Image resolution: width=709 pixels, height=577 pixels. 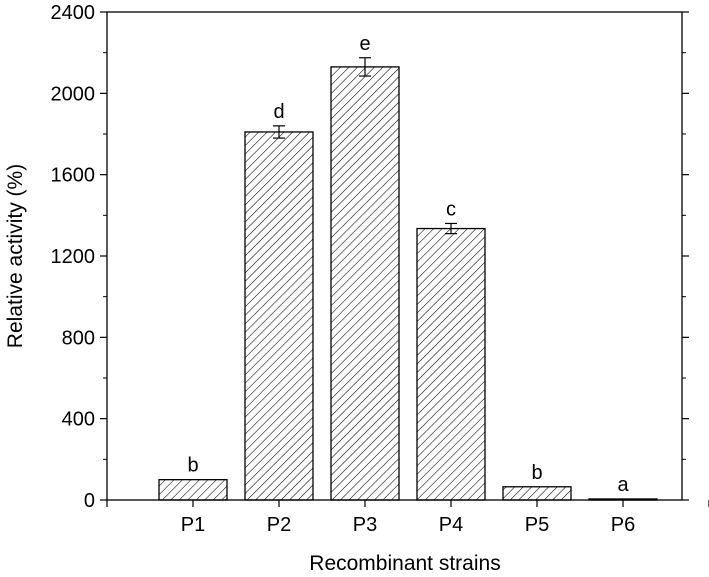 What do you see at coordinates (365, 525) in the screenshot?
I see `x-tick-label-p3: P3` at bounding box center [365, 525].